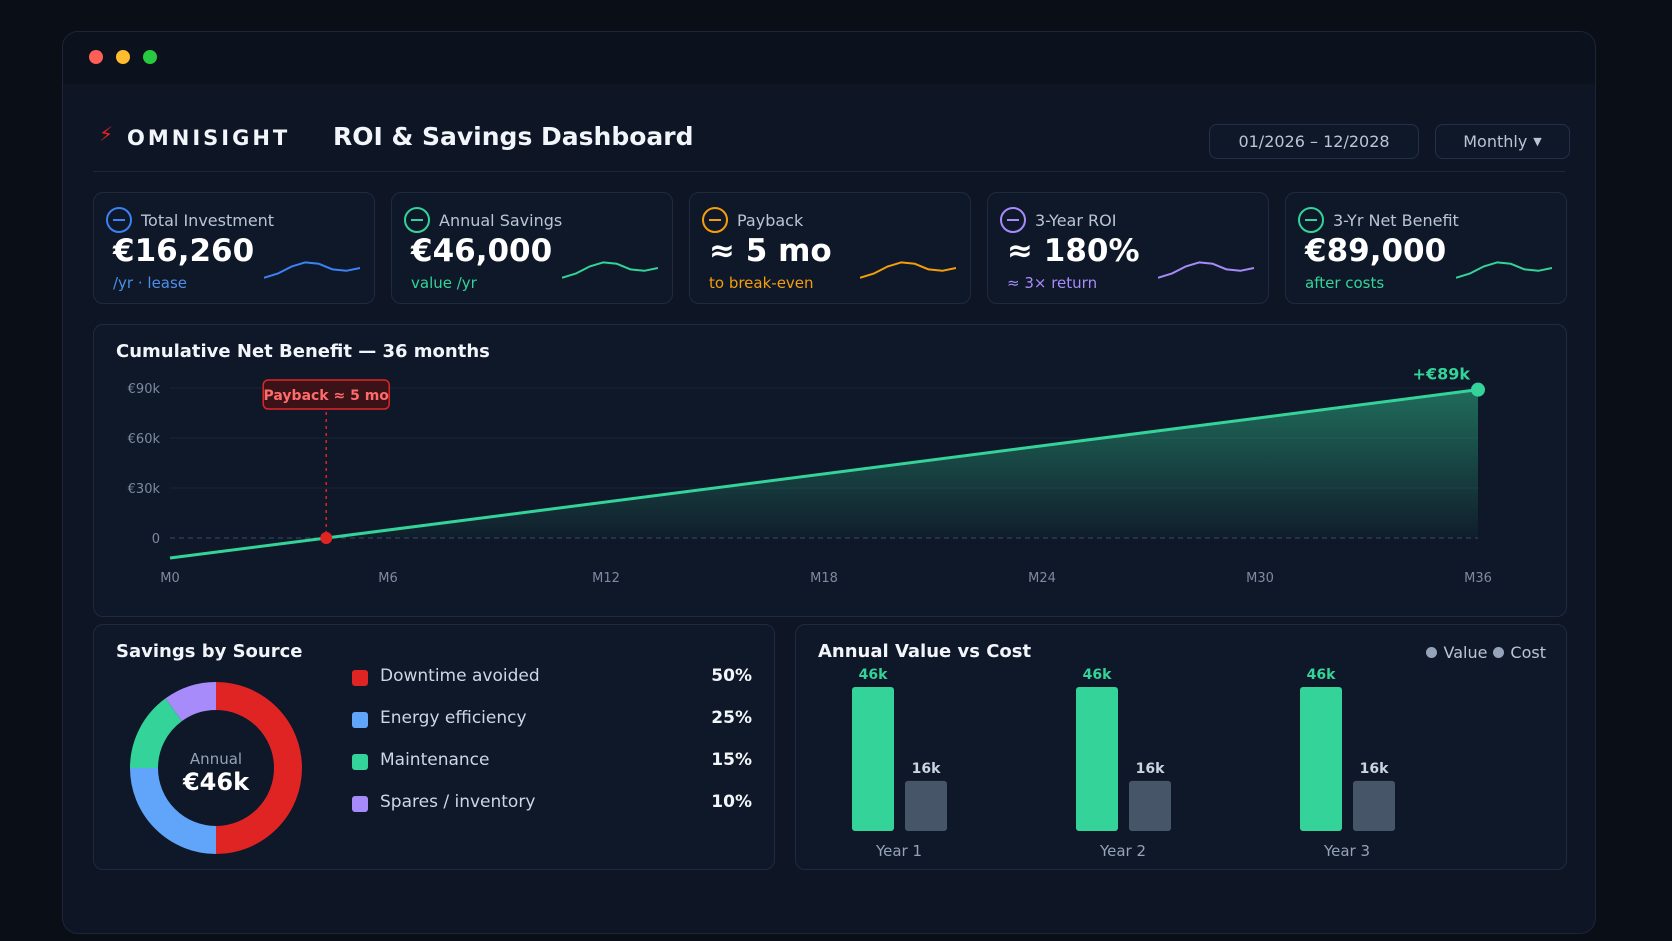 The height and width of the screenshot is (941, 1672). I want to click on kpi-label: 3-Year ROI, so click(1076, 220).